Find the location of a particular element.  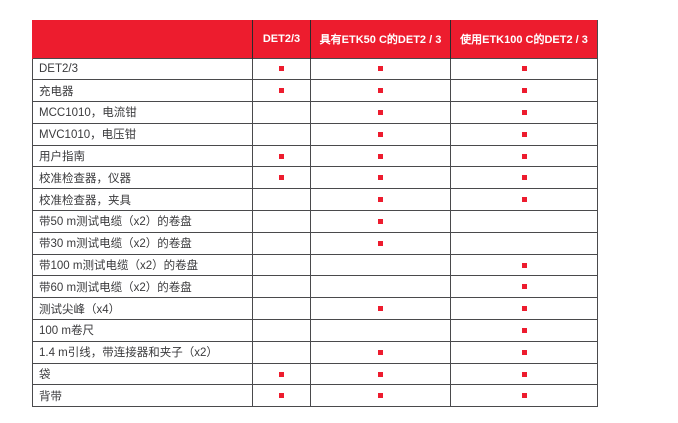

row-label: 背带 is located at coordinates (142, 396).